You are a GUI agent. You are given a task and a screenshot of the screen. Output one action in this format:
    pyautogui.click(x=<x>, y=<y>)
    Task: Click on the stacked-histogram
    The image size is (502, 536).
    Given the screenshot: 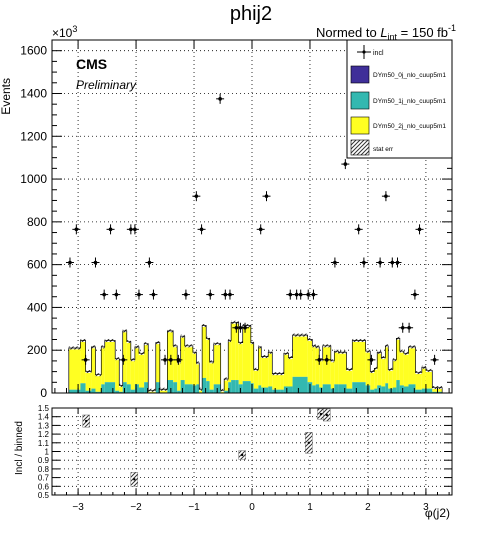 What is the action you would take?
    pyautogui.click(x=255, y=357)
    